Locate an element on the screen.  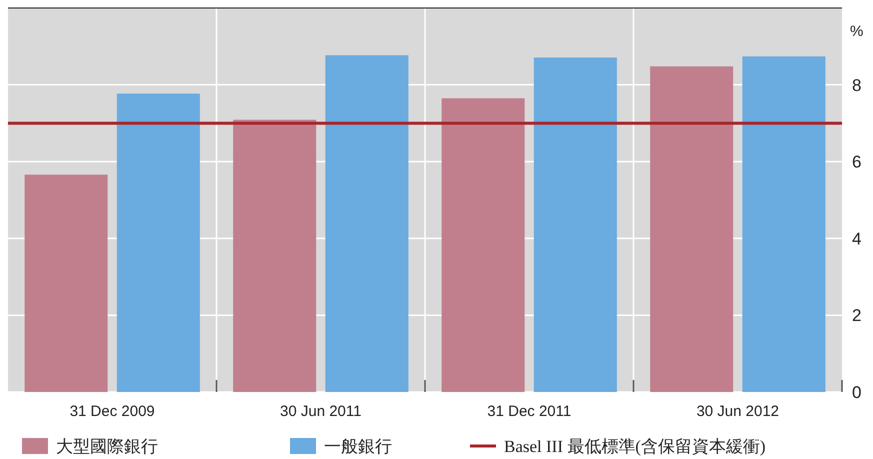
legend-label: 大型國際銀行 is located at coordinates (107, 446).